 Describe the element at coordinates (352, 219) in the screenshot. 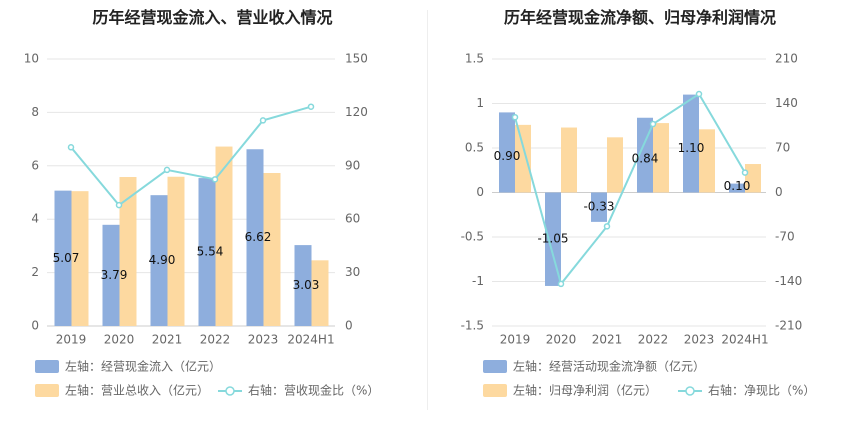

I see `left-y-right-tick: 60` at that location.